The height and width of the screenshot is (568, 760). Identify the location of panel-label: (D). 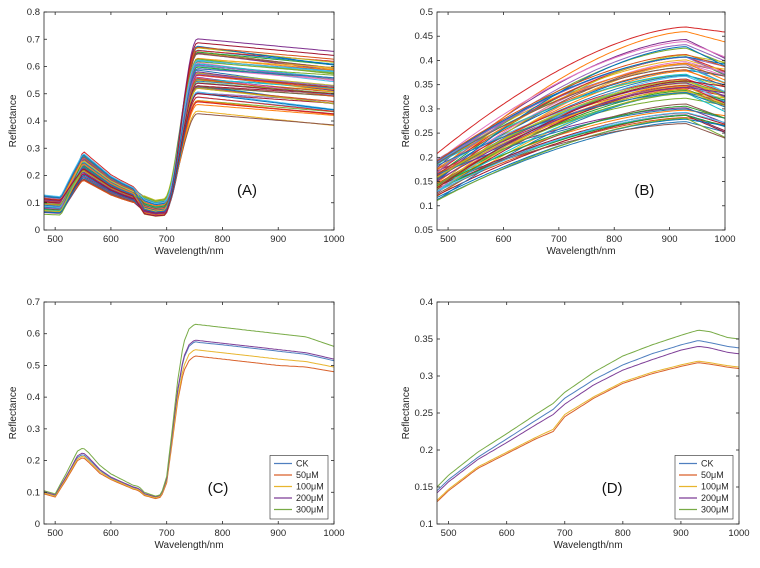
(612, 488).